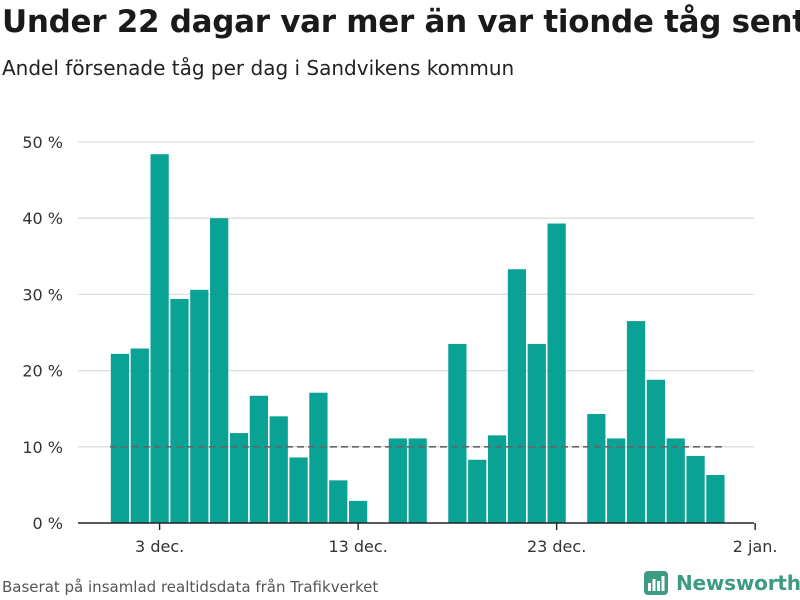 Image resolution: width=800 pixels, height=600 pixels. What do you see at coordinates (48, 523) in the screenshot?
I see `y-tick-label: 0 %` at bounding box center [48, 523].